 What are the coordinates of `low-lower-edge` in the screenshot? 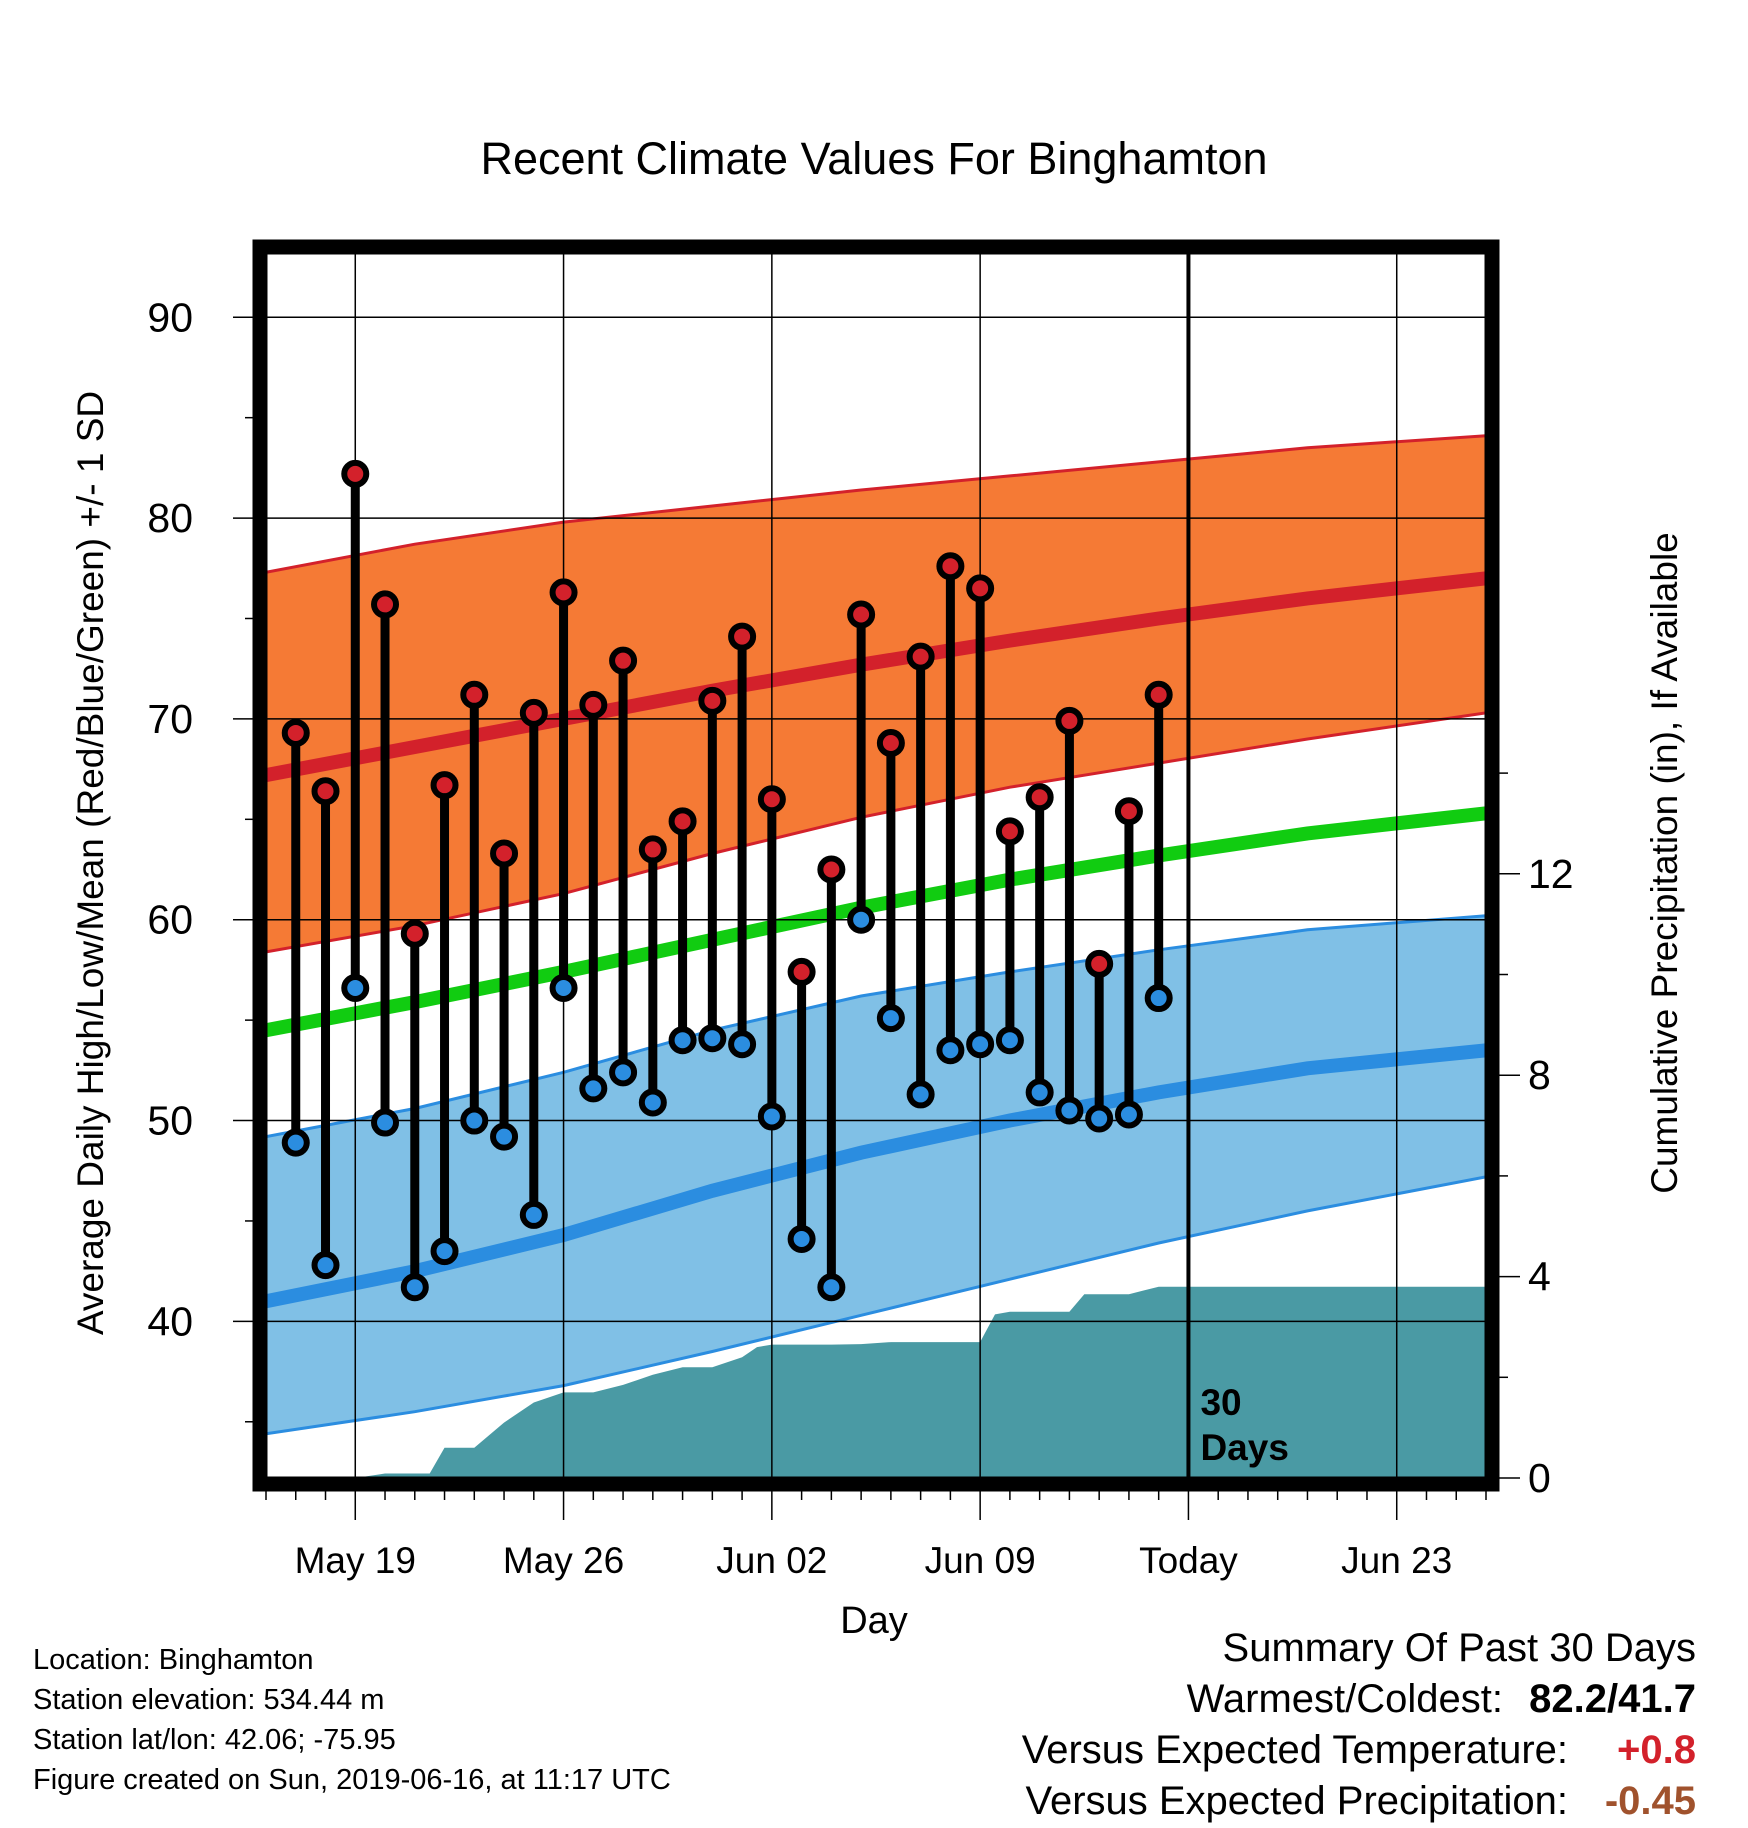 It's located at (876, 1305).